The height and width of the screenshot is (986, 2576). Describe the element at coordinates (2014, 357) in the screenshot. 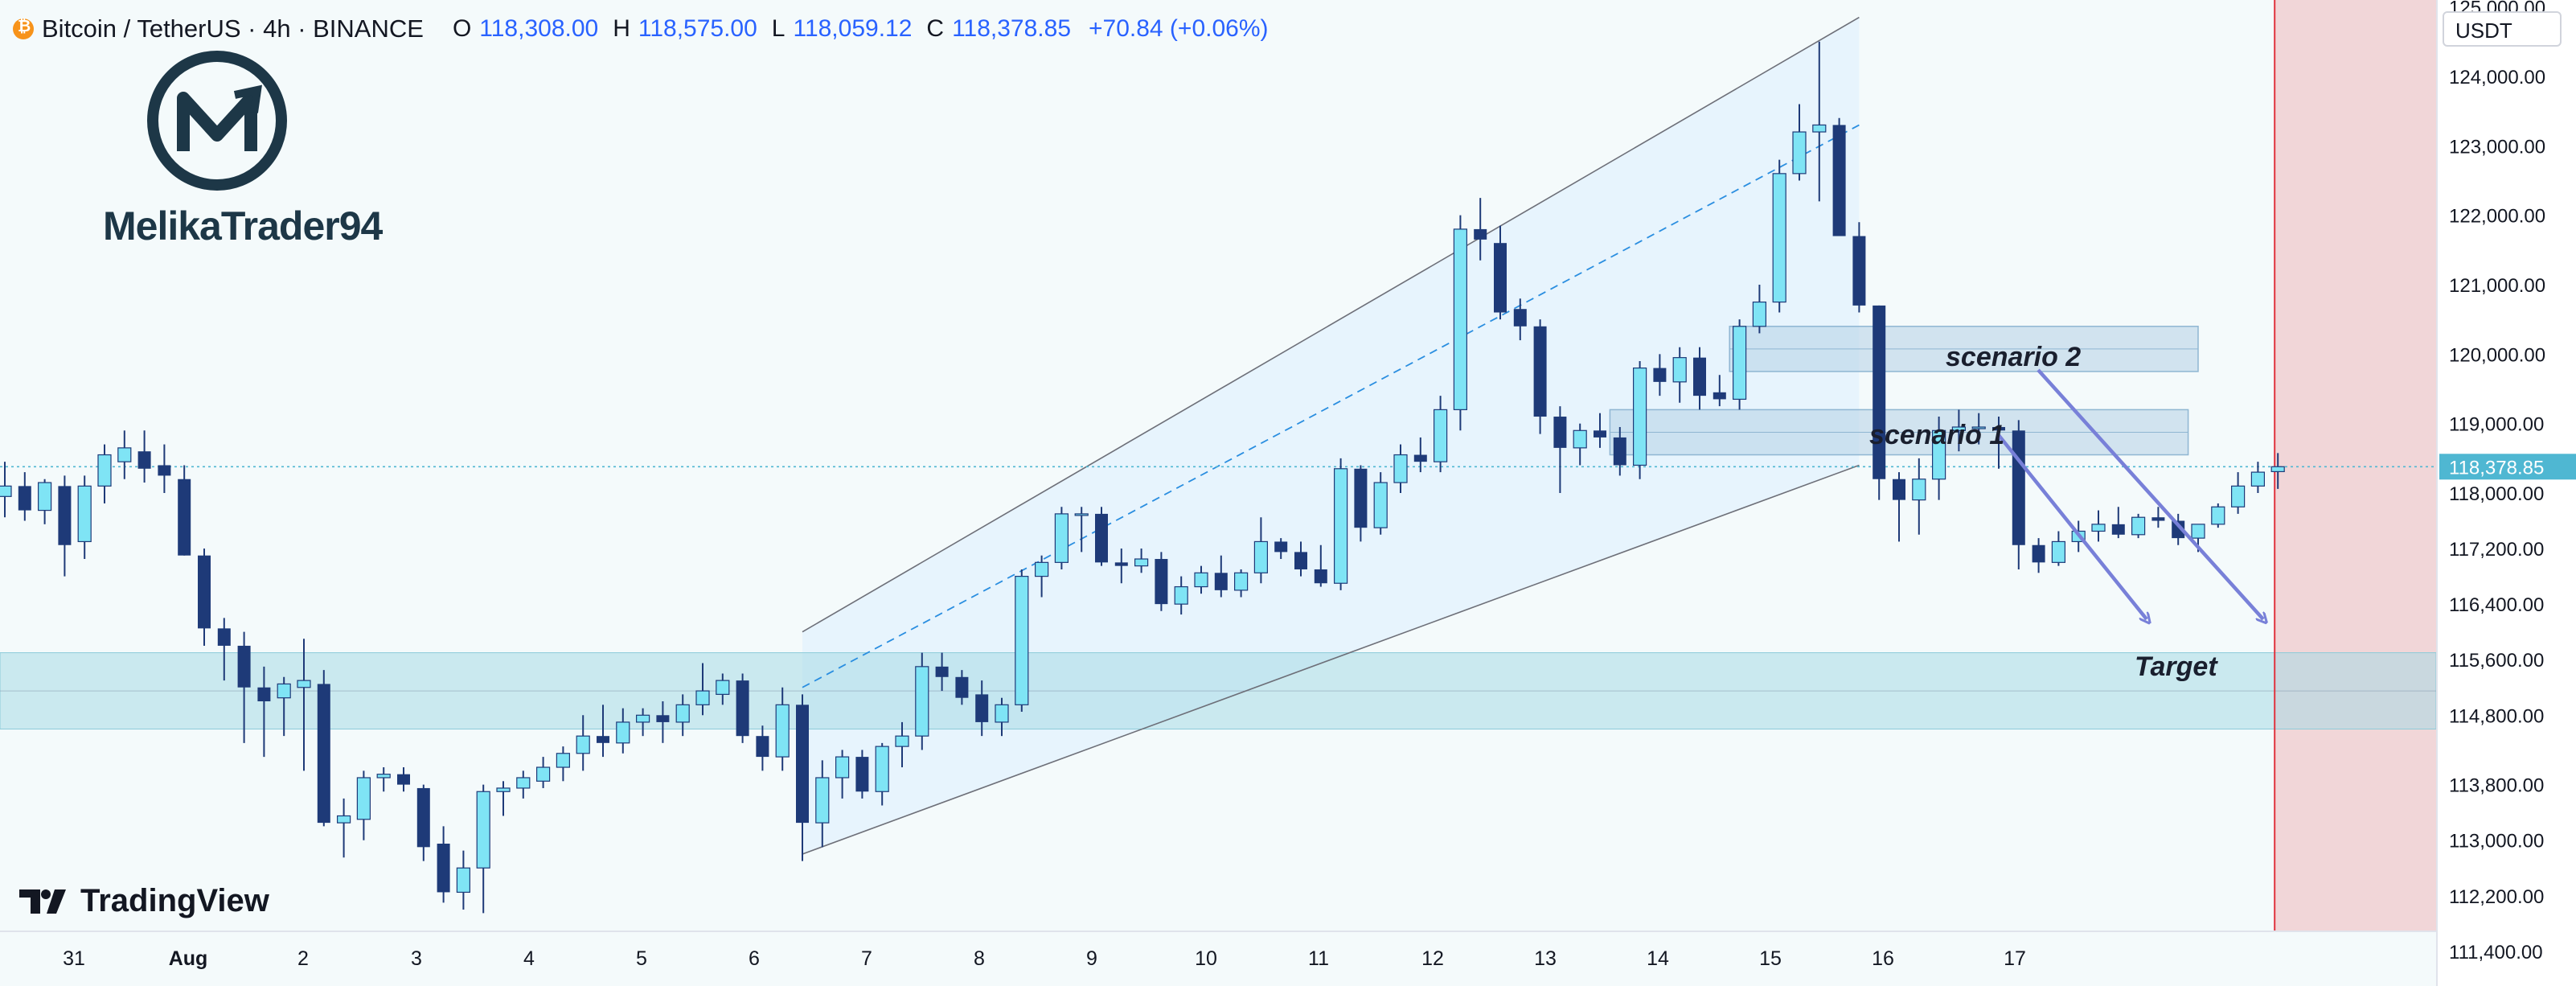

I see `scenario-2-label: scenario 2` at that location.